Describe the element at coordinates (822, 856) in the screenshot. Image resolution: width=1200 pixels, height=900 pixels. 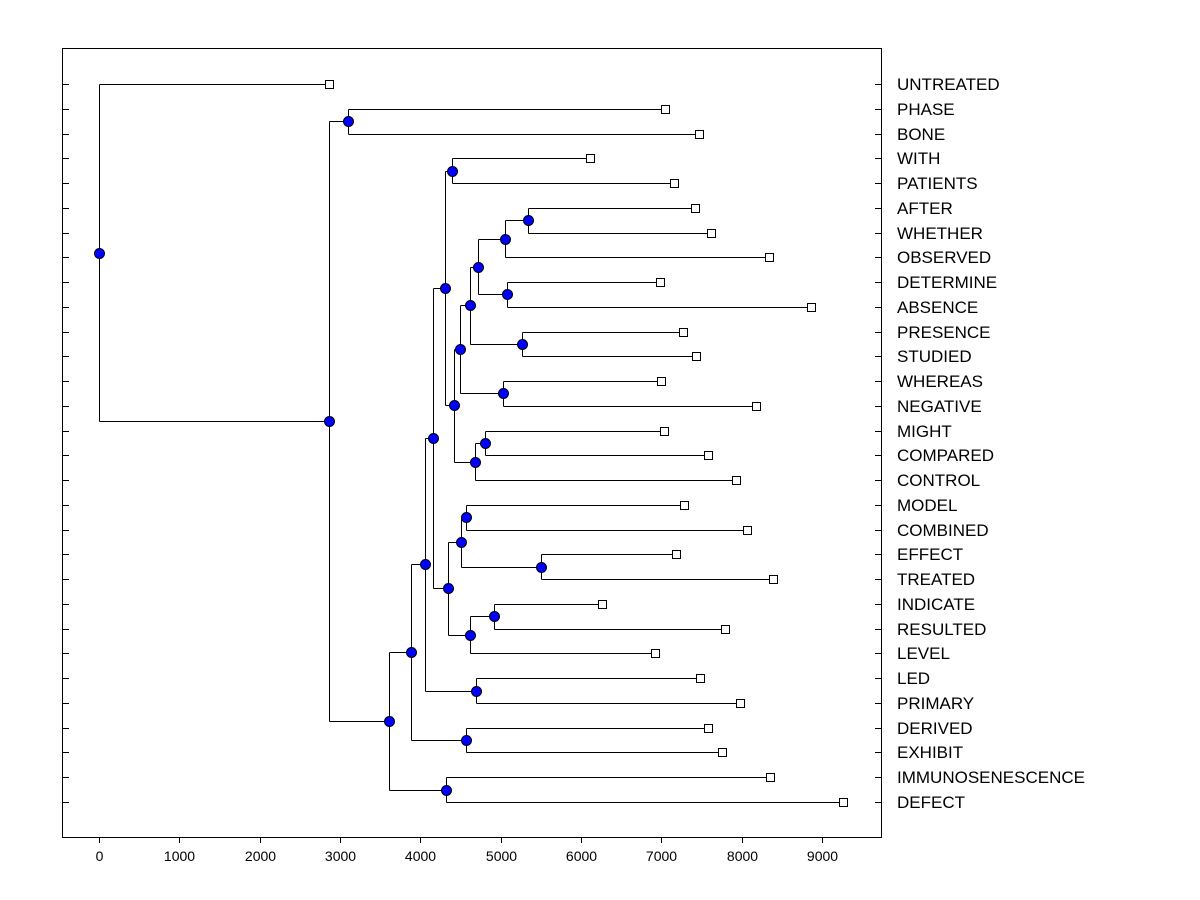
I see `x-tick-label: 9000` at that location.